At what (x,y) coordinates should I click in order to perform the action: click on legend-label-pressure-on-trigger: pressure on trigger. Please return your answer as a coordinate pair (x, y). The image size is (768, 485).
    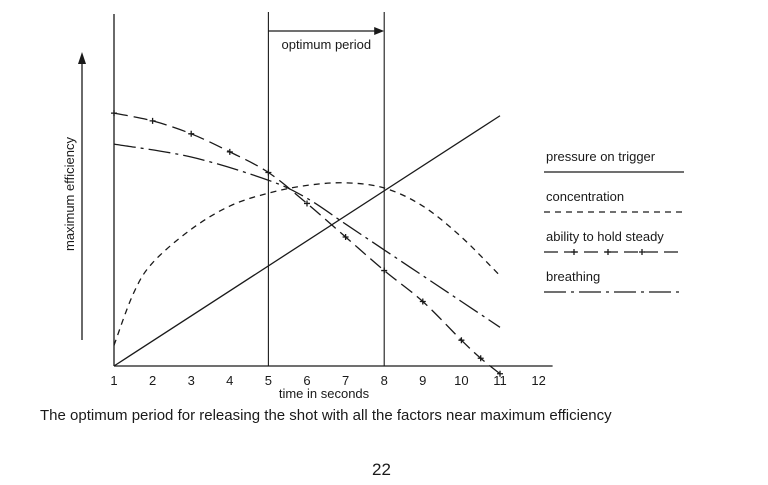
    Looking at the image, I should click on (601, 156).